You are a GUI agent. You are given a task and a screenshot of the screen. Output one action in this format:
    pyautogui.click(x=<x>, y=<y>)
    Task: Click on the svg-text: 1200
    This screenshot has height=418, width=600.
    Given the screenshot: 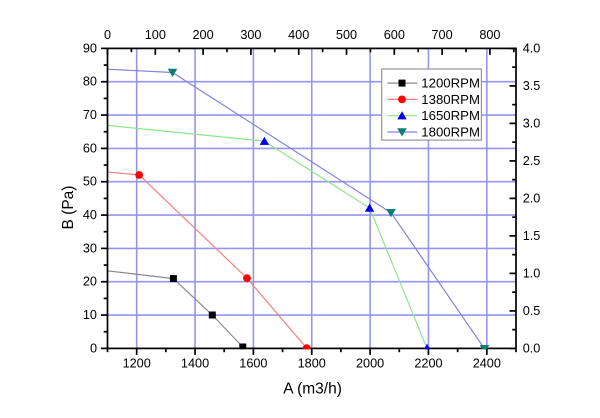 What is the action you would take?
    pyautogui.click(x=137, y=364)
    